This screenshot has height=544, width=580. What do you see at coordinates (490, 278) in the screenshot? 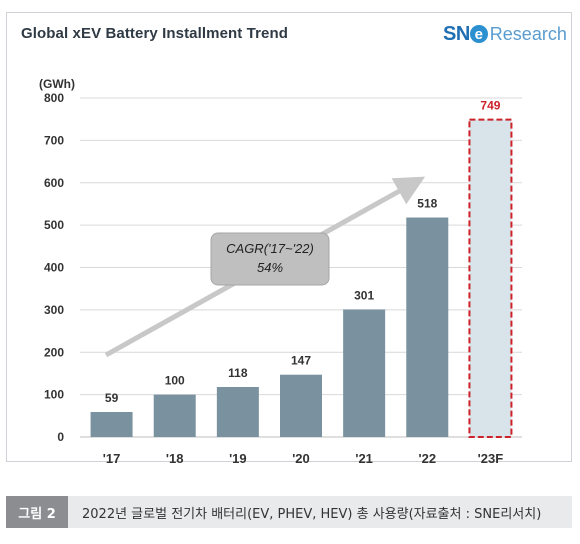
I see `bar-forecast` at bounding box center [490, 278].